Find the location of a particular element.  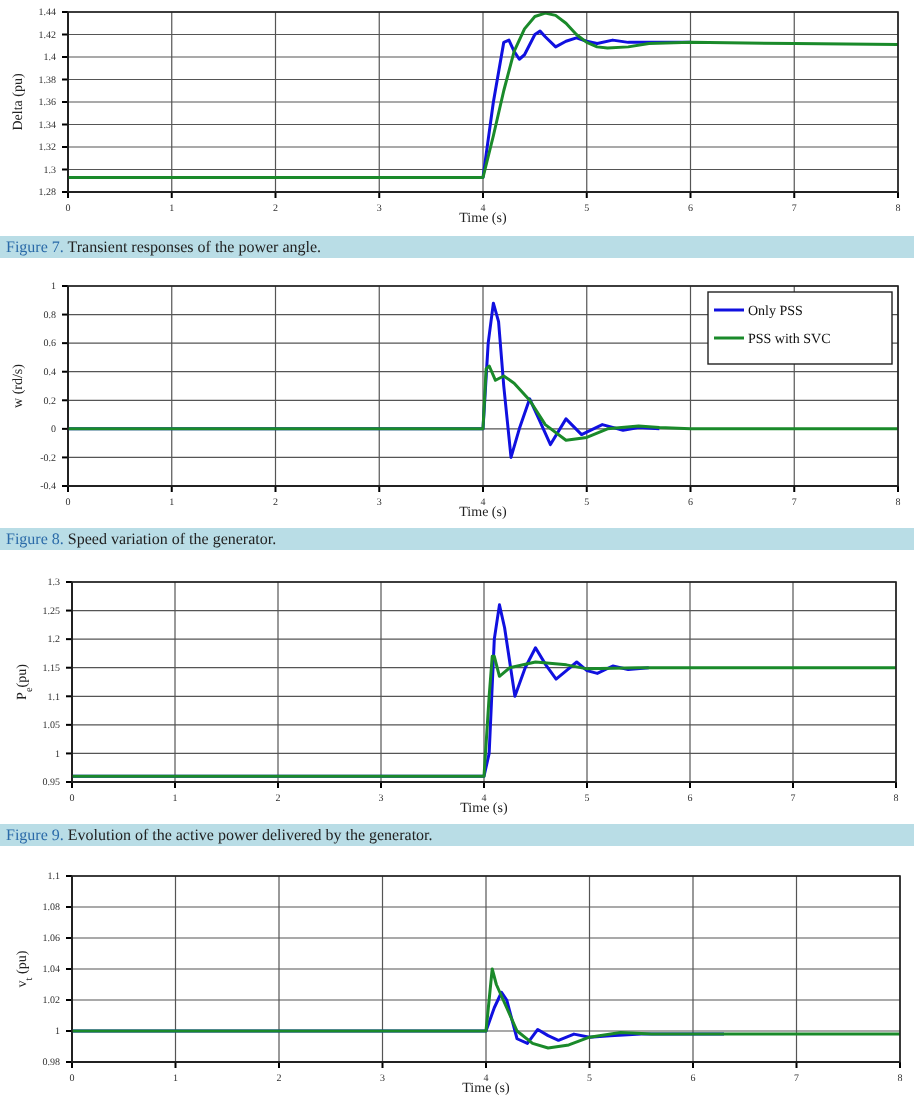

caption: Figure 8. Speed variation of the generator. is located at coordinates (141, 539).